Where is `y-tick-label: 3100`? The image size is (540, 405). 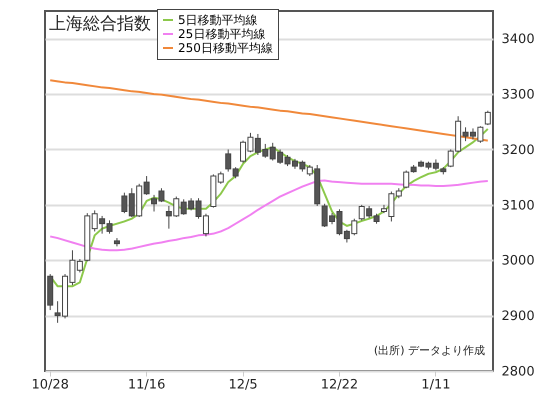 y-tick-label: 3100 is located at coordinates (518, 206).